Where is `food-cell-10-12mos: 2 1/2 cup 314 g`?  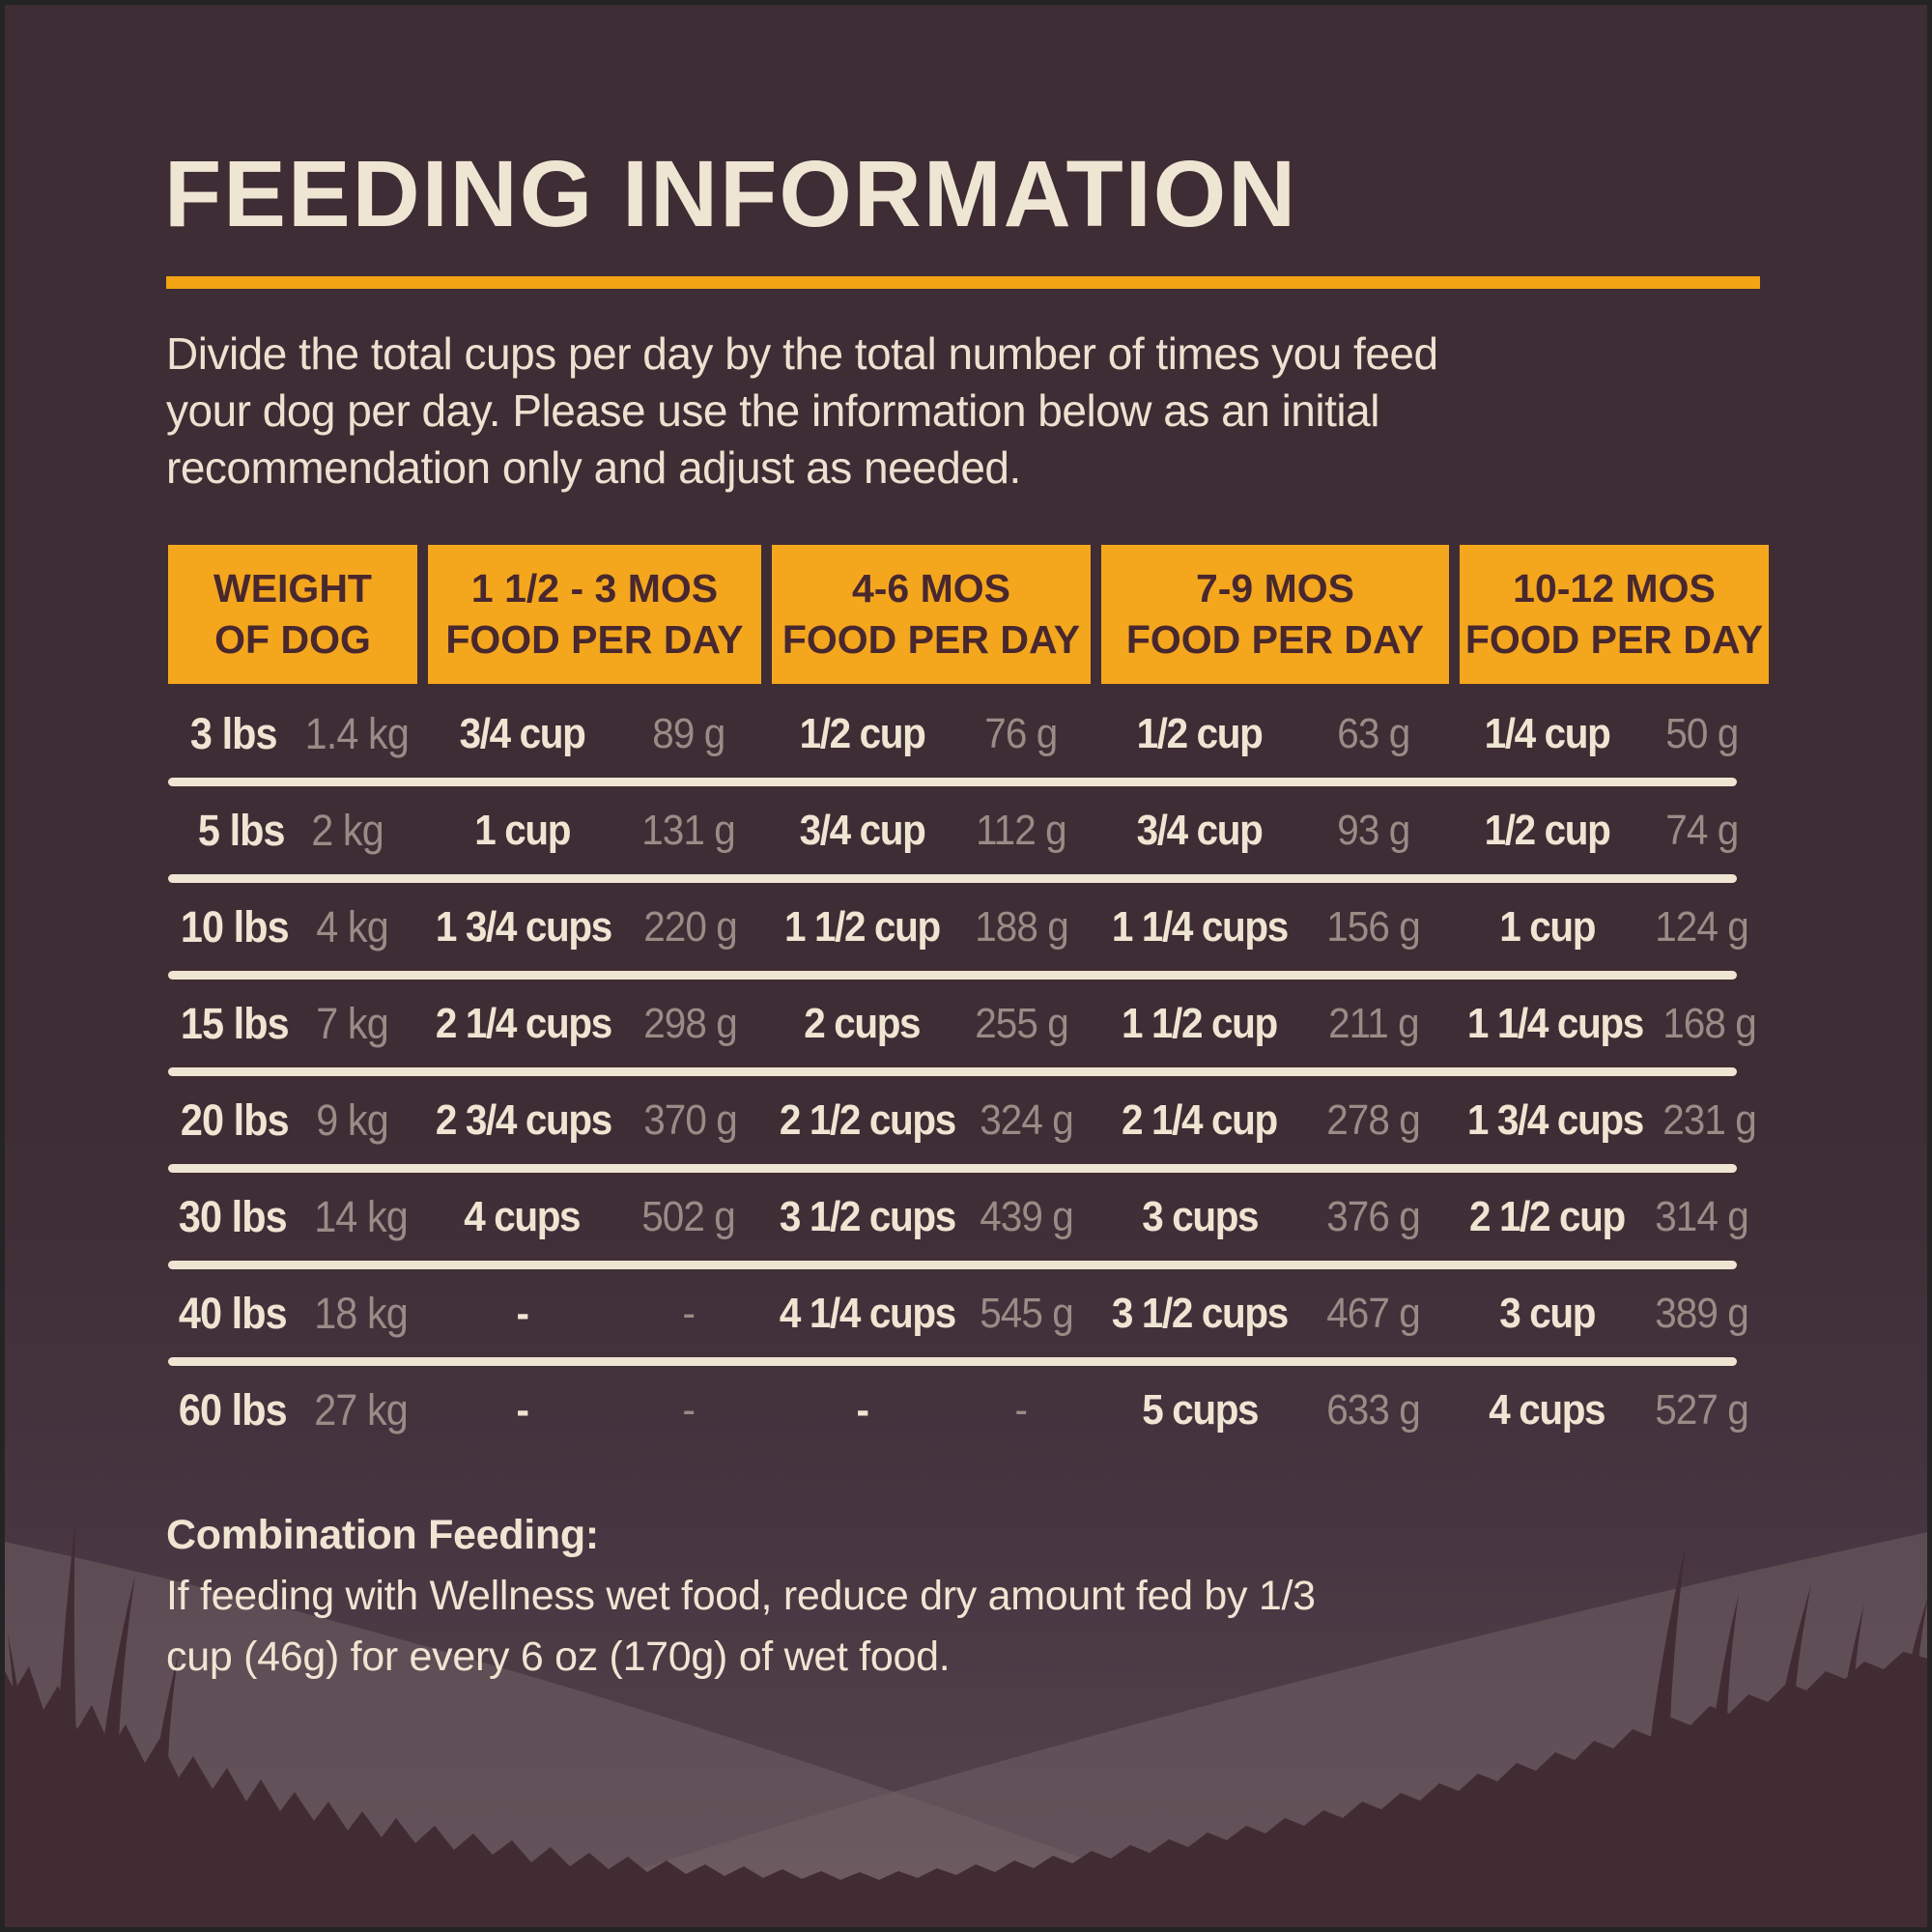
food-cell-10-12mos: 2 1/2 cup 314 g is located at coordinates (1614, 1217).